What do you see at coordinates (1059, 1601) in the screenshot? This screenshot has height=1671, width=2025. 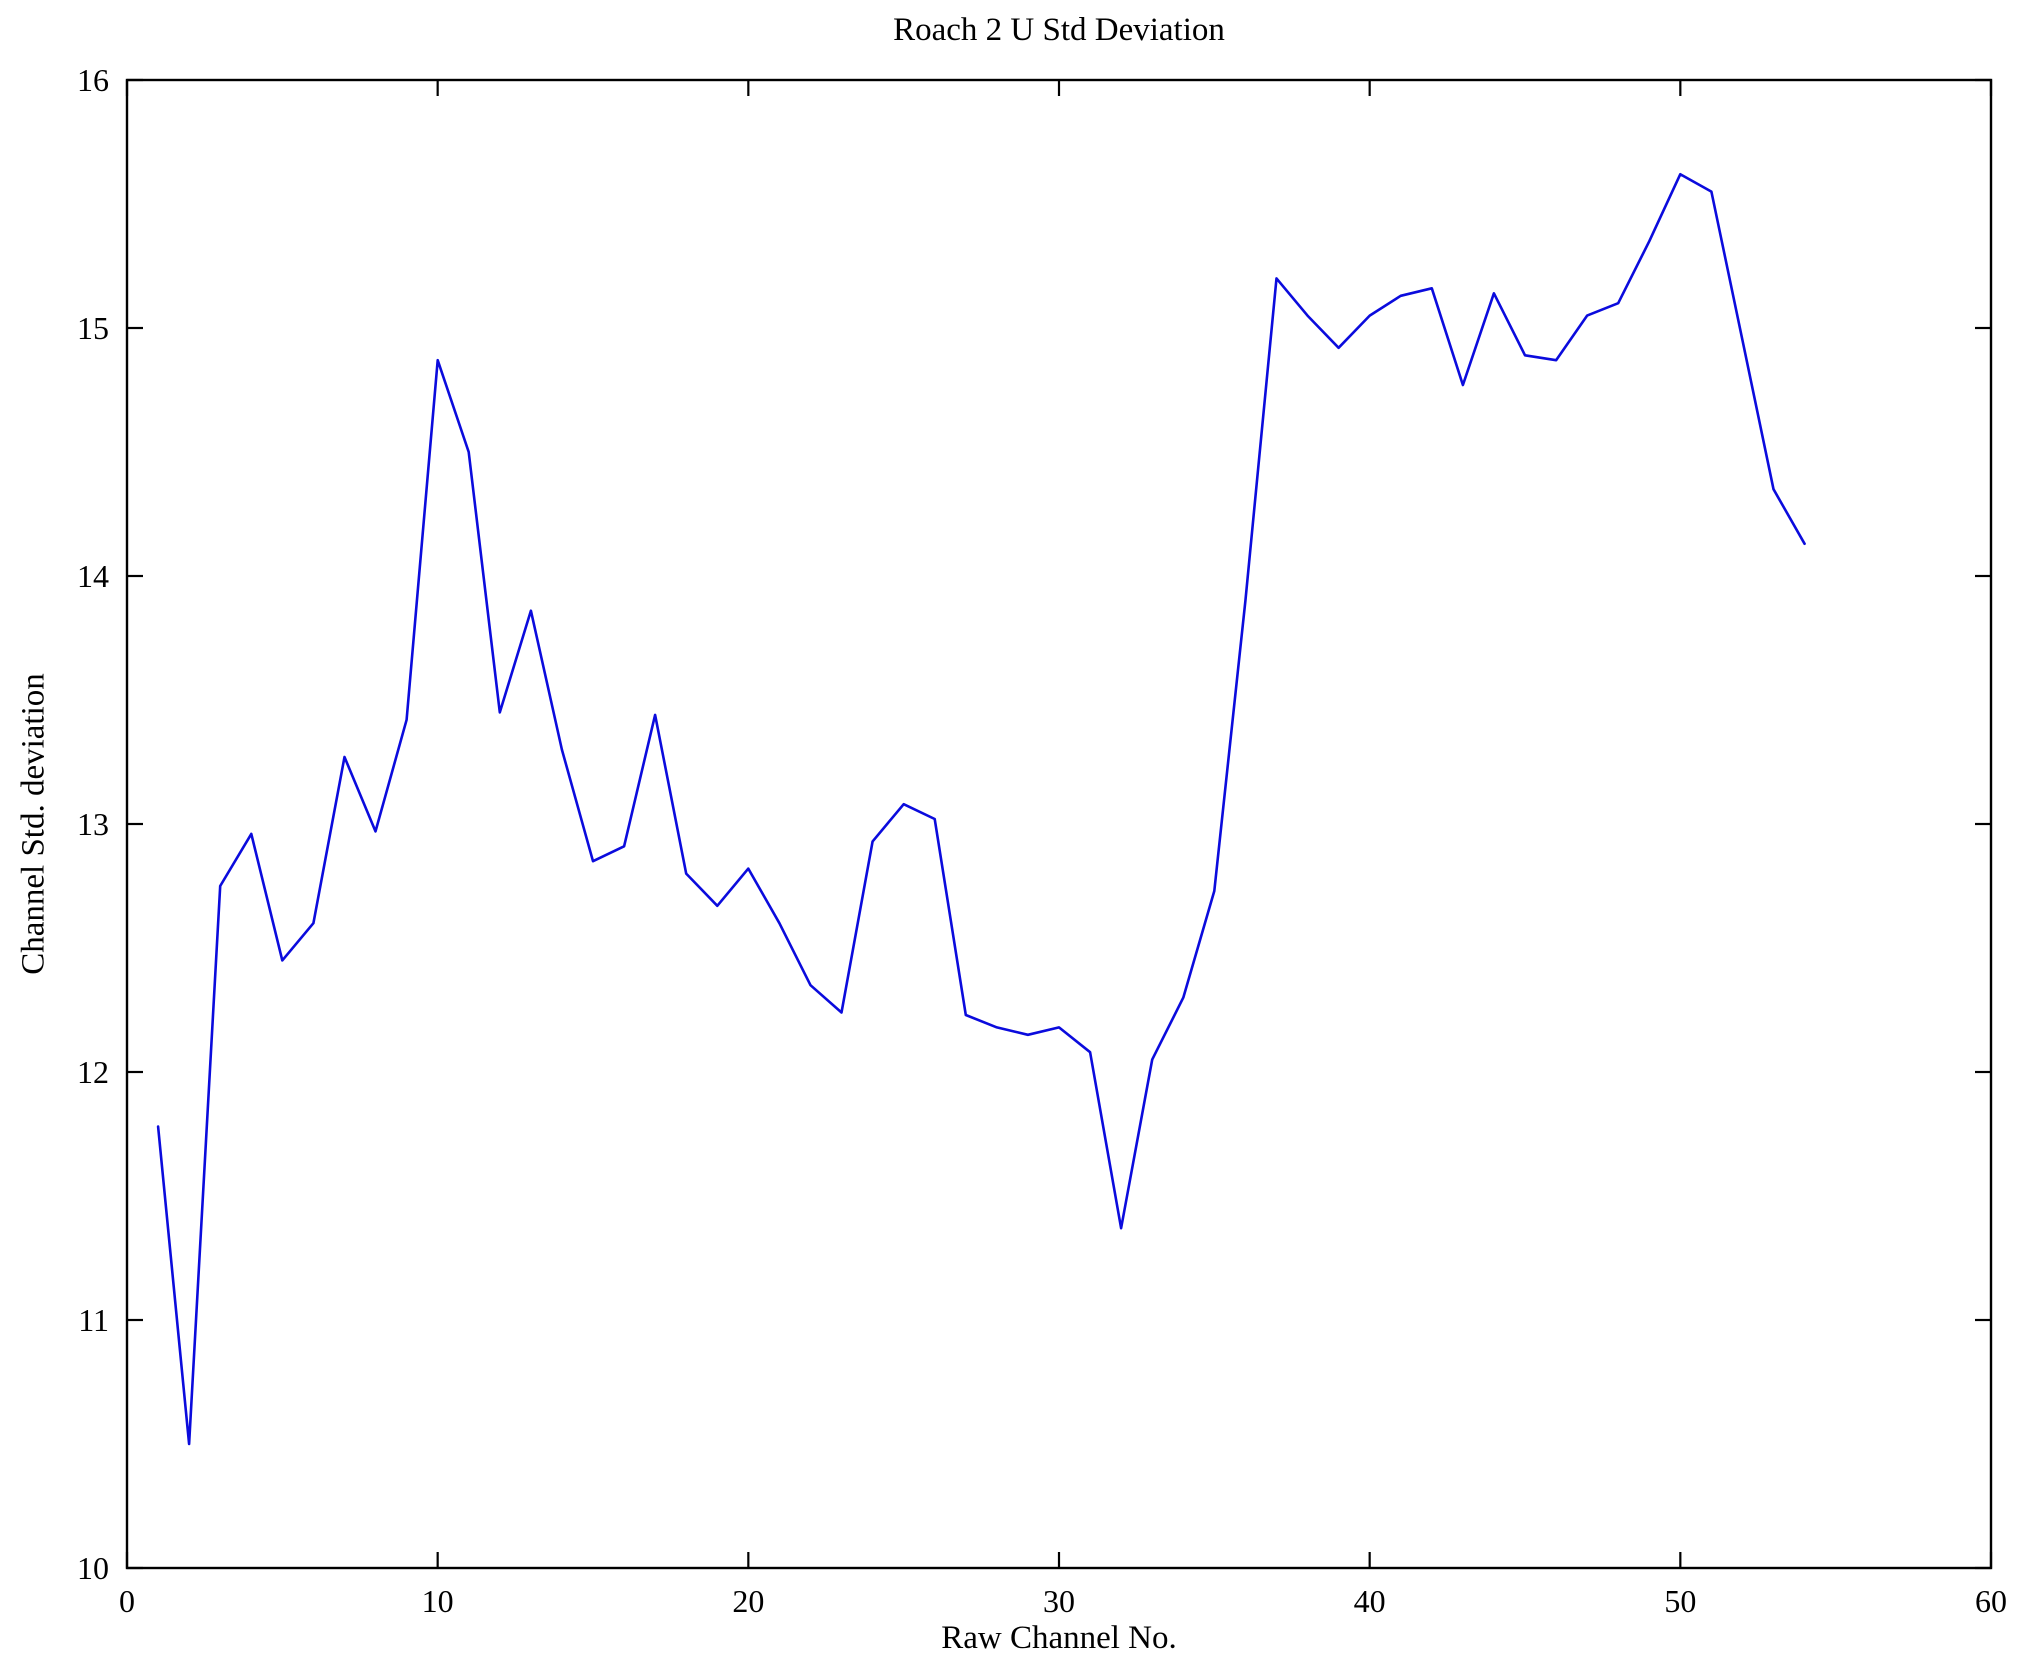 I see `x-tick-label: 30` at bounding box center [1059, 1601].